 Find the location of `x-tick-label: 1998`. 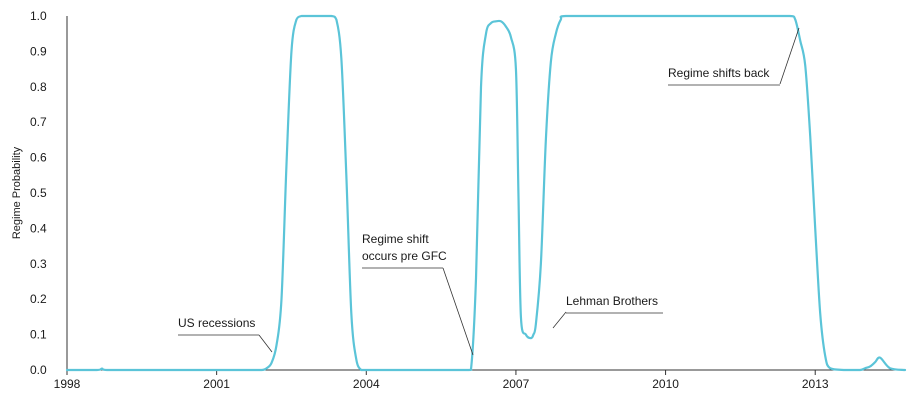

x-tick-label: 1998 is located at coordinates (67, 384).